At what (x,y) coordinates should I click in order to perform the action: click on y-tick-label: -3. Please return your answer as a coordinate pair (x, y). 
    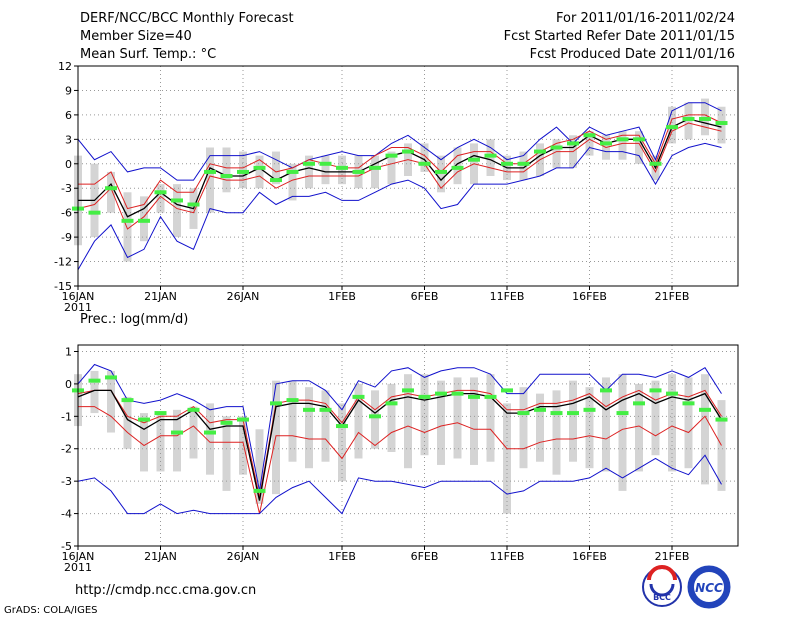
    Looking at the image, I should click on (66, 481).